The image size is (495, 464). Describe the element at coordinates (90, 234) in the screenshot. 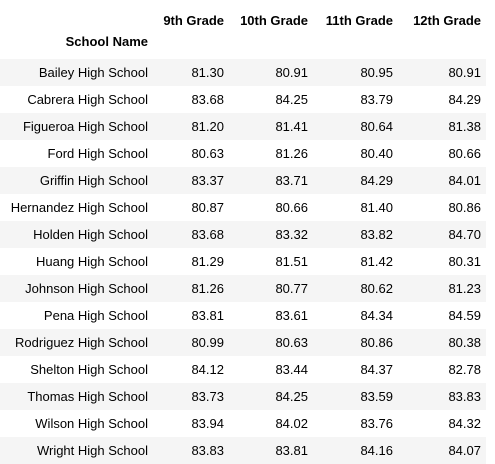

I see `school-name-cell: Holden High School` at that location.